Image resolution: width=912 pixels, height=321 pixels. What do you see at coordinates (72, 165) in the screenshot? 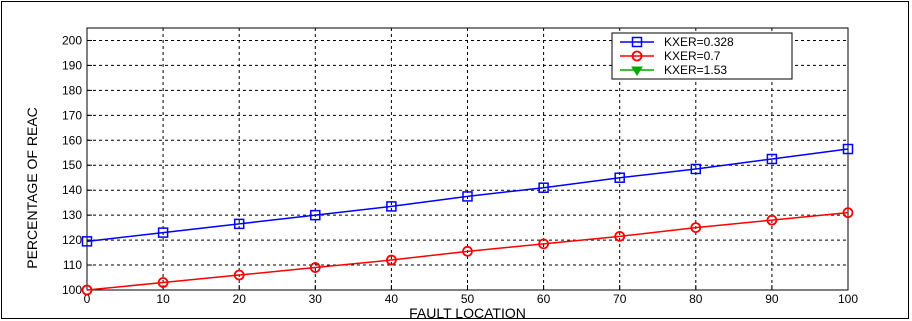
I see `y-tick-label: 150` at bounding box center [72, 165].